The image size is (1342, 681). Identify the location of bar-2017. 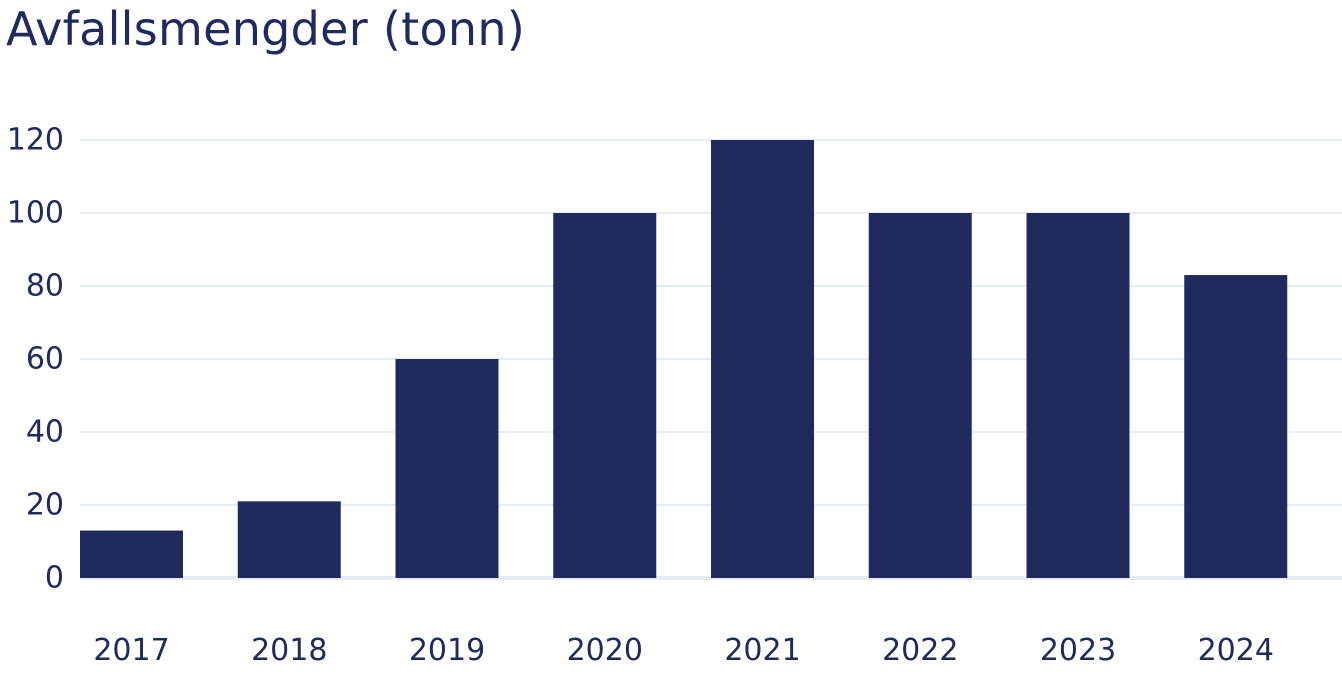
(131, 554).